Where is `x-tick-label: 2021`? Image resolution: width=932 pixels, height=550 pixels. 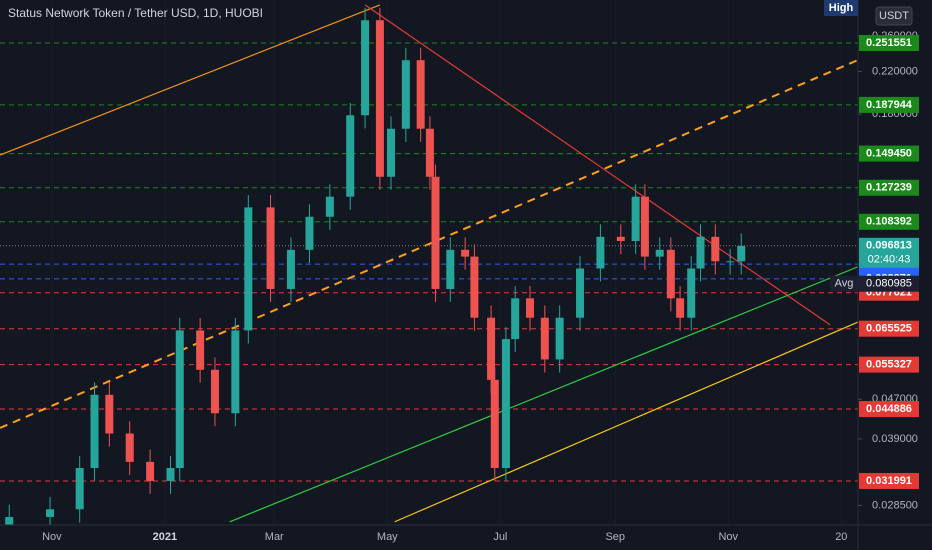
x-tick-label: 2021 is located at coordinates (165, 537).